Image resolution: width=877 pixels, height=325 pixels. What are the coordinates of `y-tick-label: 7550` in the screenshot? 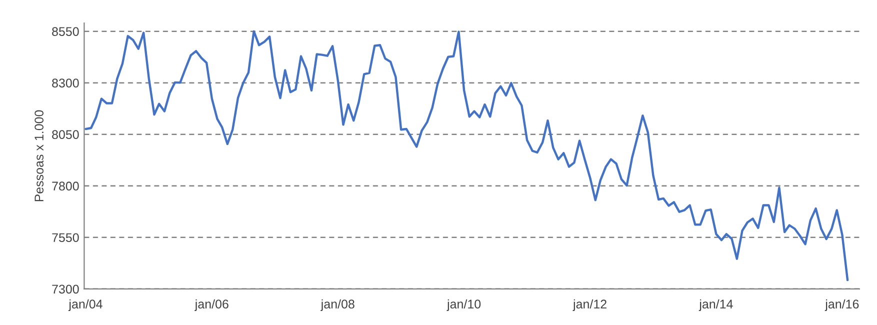 It's located at (65, 237).